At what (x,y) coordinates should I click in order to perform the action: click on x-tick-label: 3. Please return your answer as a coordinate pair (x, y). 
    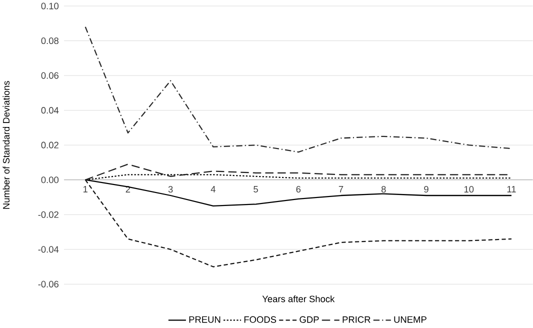
    Looking at the image, I should click on (170, 189).